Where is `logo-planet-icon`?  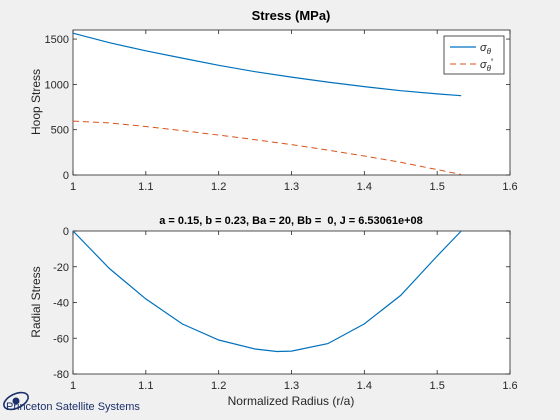
logo-planet-icon is located at coordinates (16, 401).